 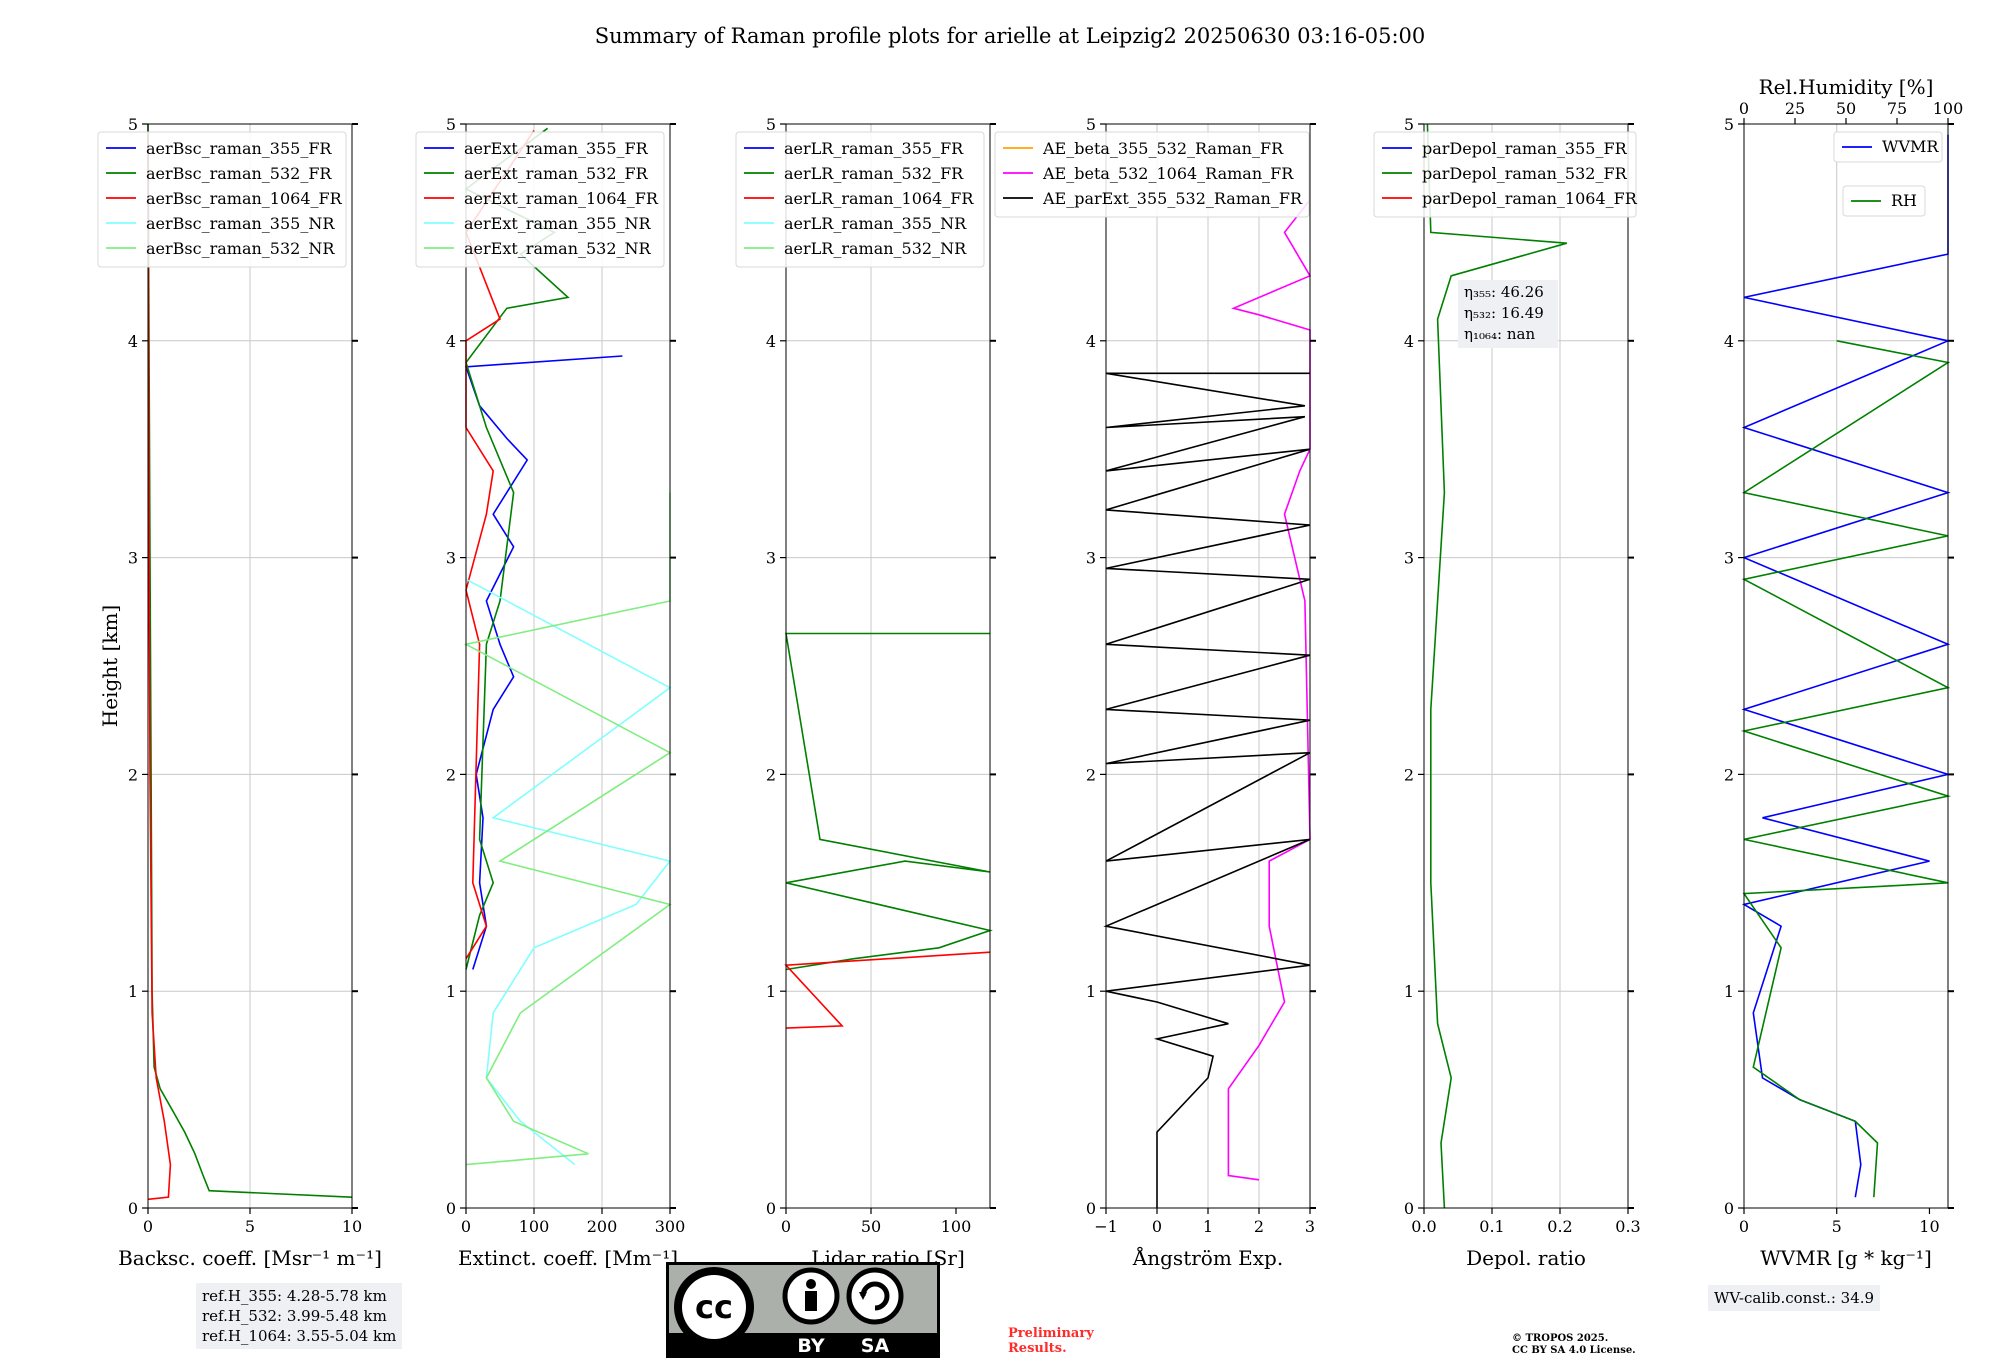 I want to click on share-alike-icon, so click(x=875, y=1296).